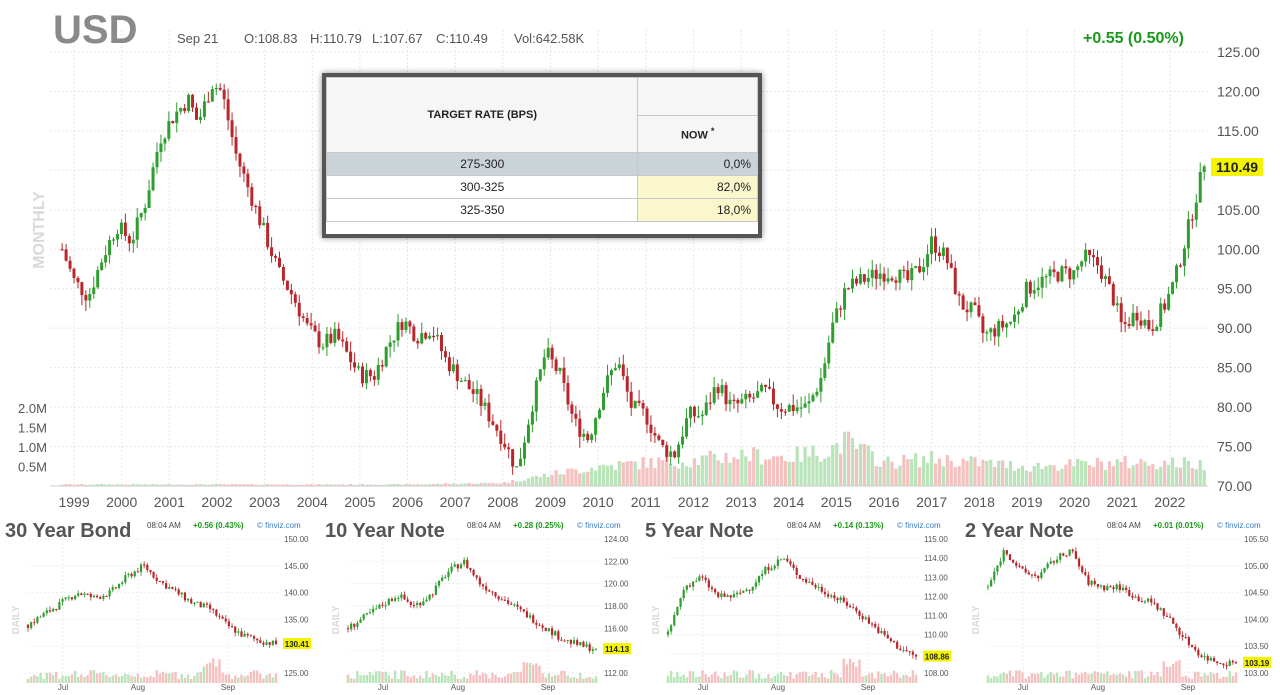 The image size is (1280, 695). Describe the element at coordinates (697, 210) in the screenshot. I see `rate-probability: 18,0%` at that location.